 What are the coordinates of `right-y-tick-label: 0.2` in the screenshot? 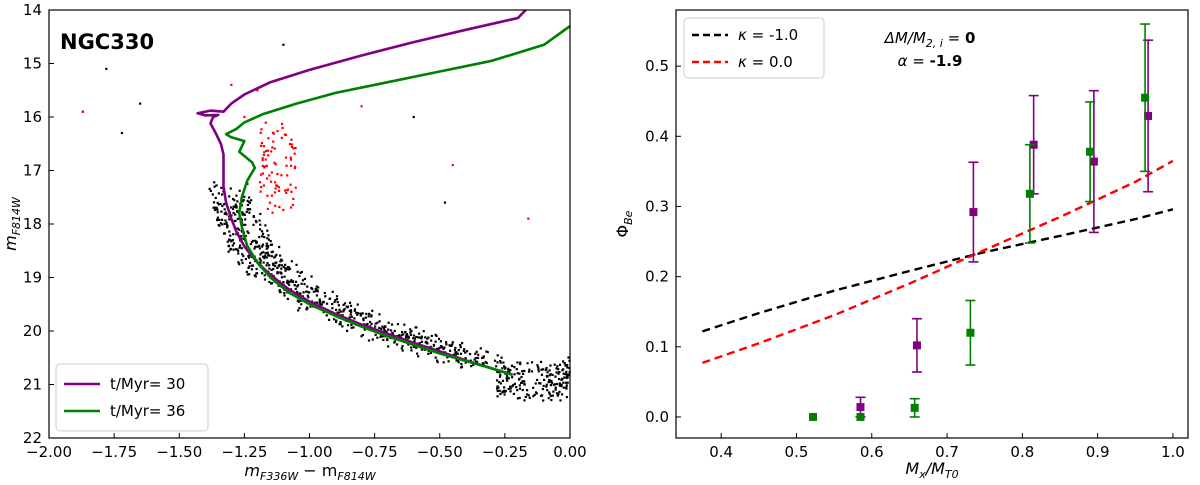 It's located at (657, 277).